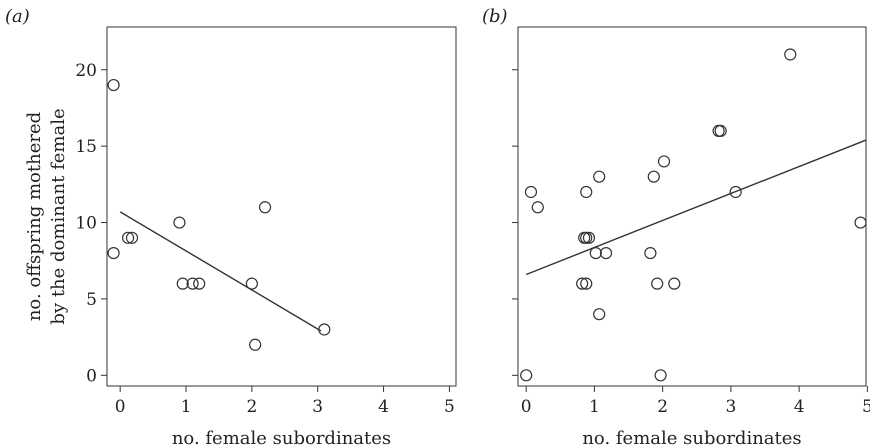 This screenshot has width=870, height=448. I want to click on panel-a-x-tick-label: 4, so click(383, 407).